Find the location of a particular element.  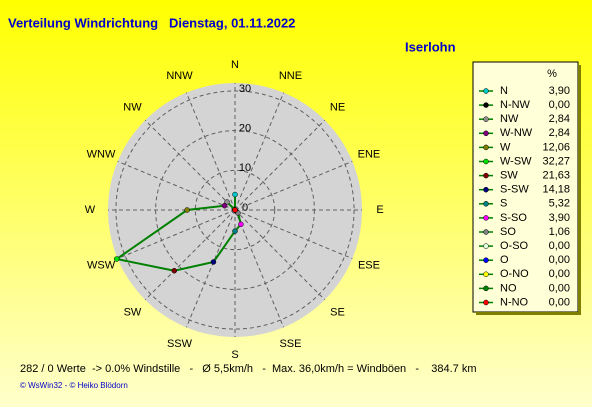

direction-label: N is located at coordinates (235, 65).